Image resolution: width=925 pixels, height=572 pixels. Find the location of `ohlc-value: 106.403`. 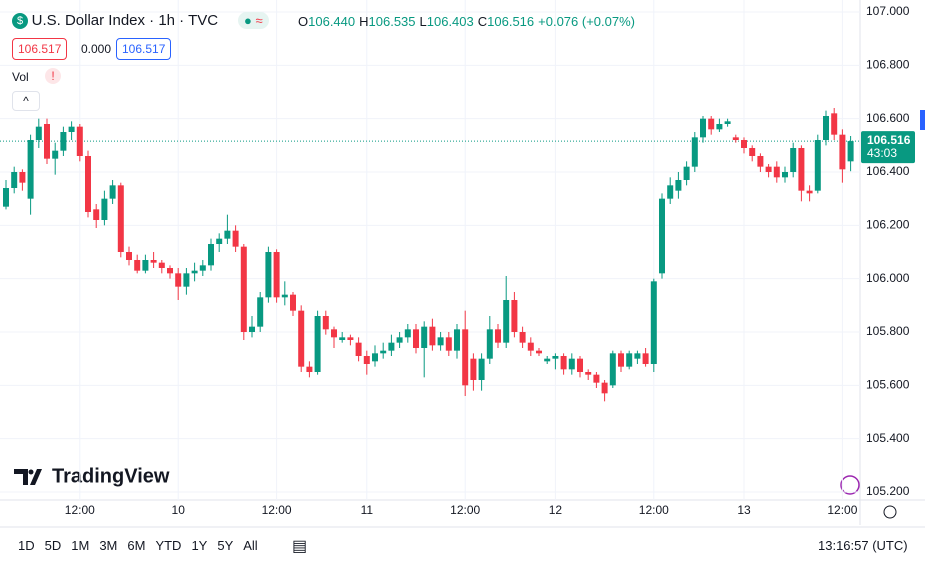

ohlc-value: 106.403 is located at coordinates (450, 21).